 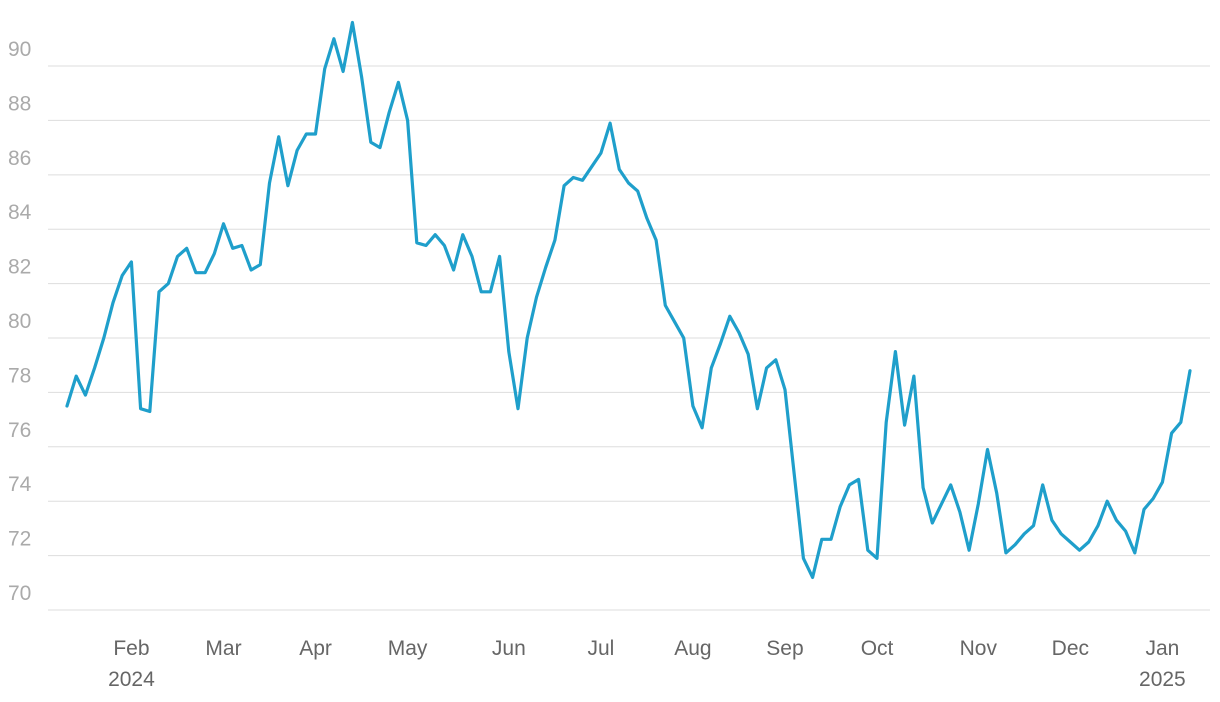 What do you see at coordinates (979, 648) in the screenshot?
I see `x-tick-label: Nov` at bounding box center [979, 648].